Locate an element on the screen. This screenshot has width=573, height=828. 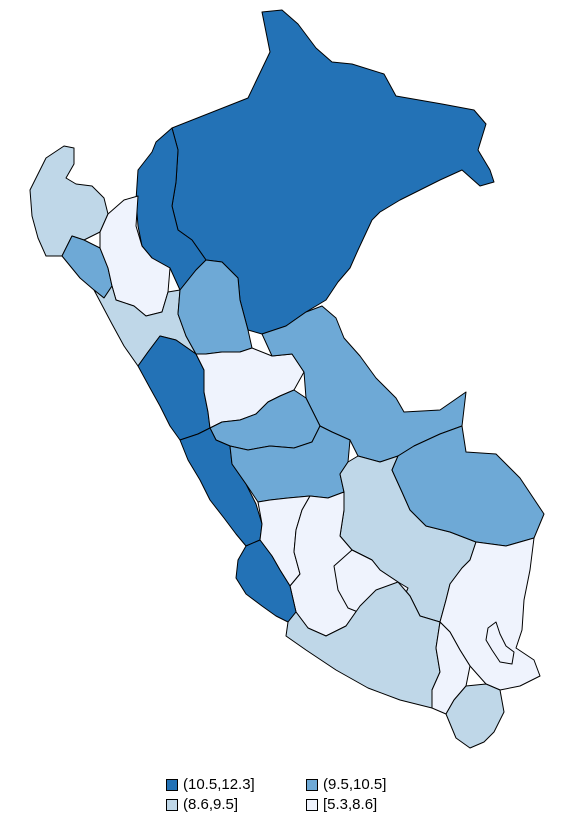
region-piura is located at coordinates (69, 201).